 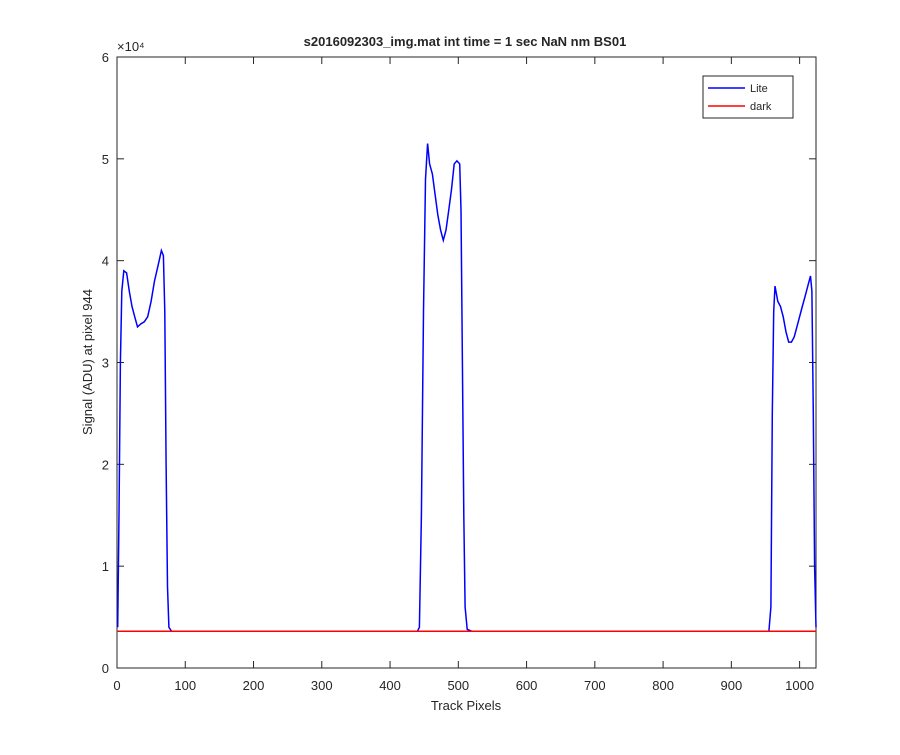 What do you see at coordinates (458, 685) in the screenshot?
I see `x-tick-label: 500` at bounding box center [458, 685].